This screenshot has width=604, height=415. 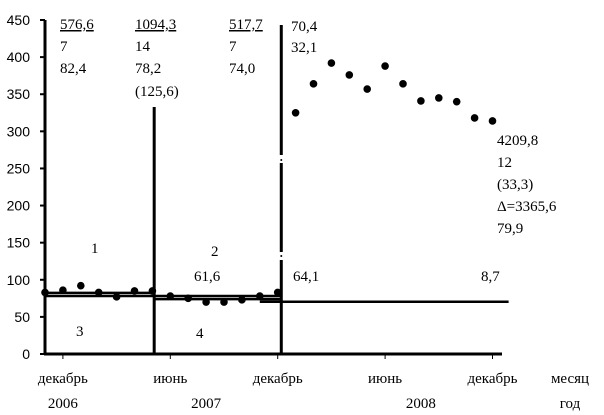 What do you see at coordinates (26, 354) in the screenshot?
I see `y-tick-label: 0` at bounding box center [26, 354].